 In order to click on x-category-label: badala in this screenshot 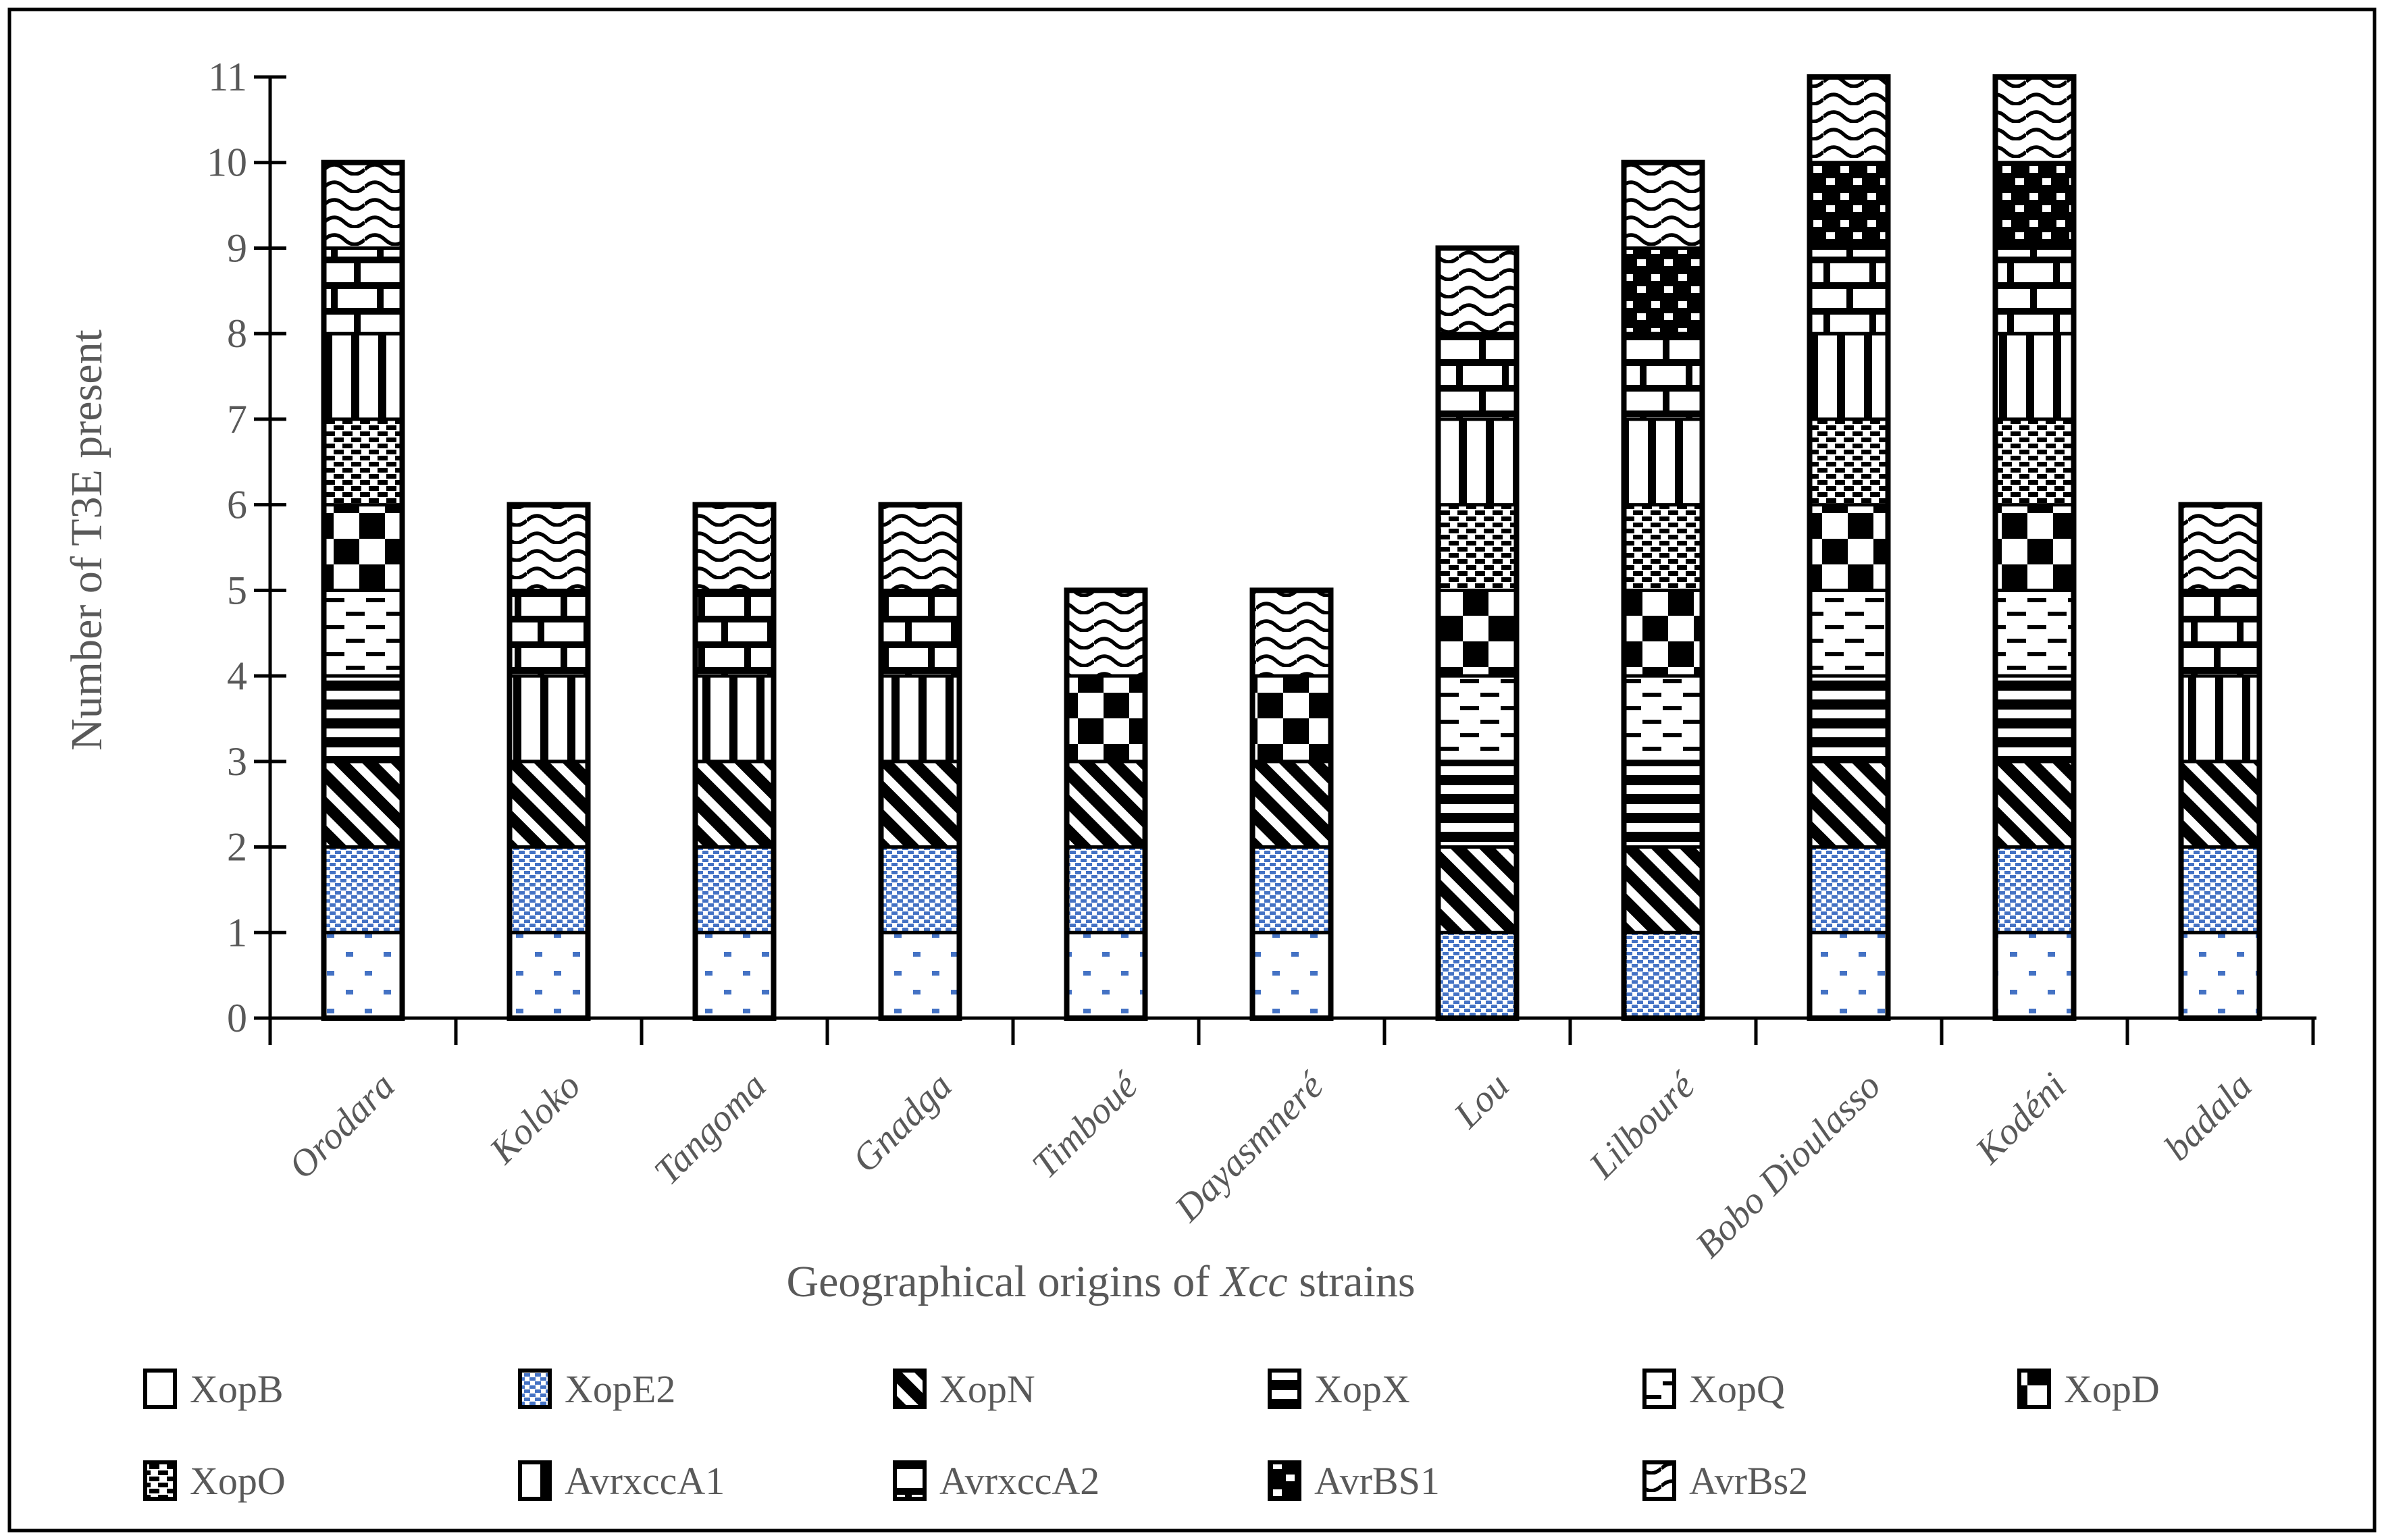, I will do `click(2208, 1117)`.